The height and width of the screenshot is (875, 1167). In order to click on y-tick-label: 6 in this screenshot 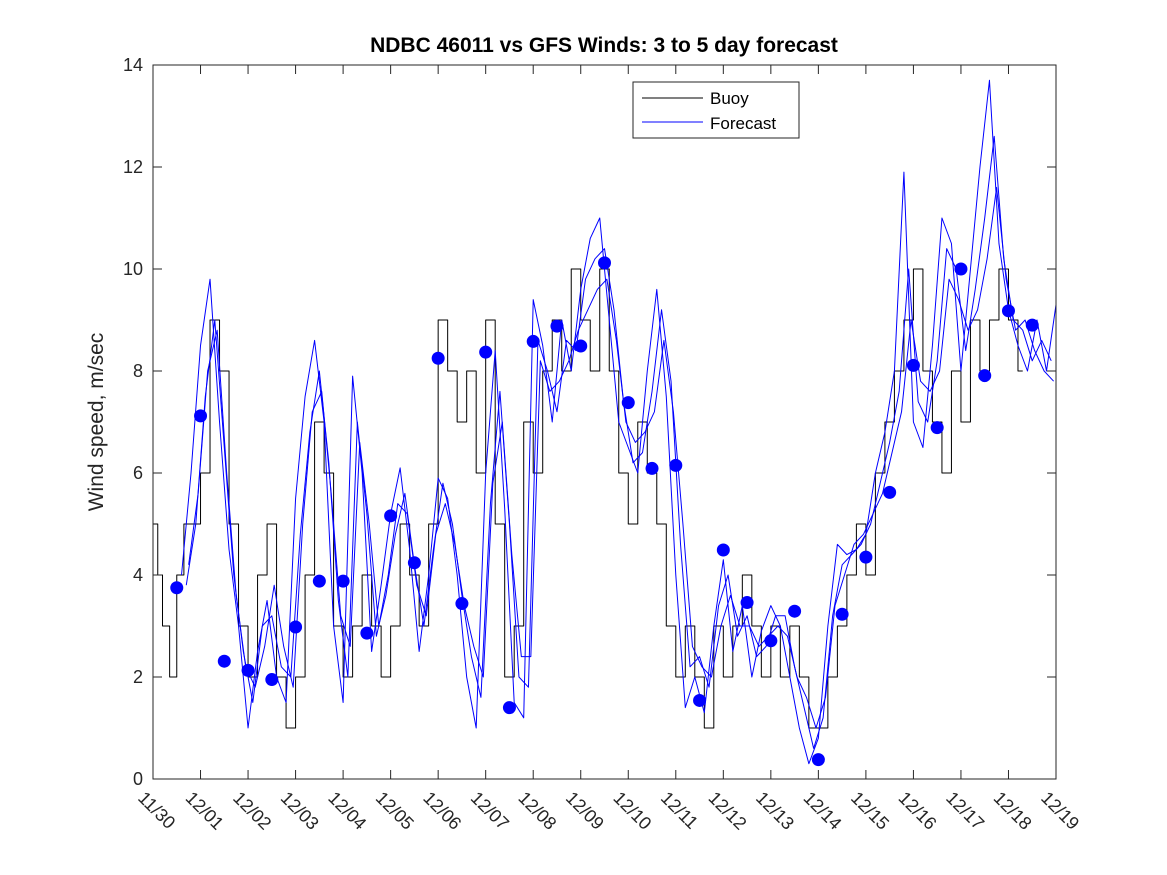, I will do `click(138, 473)`.